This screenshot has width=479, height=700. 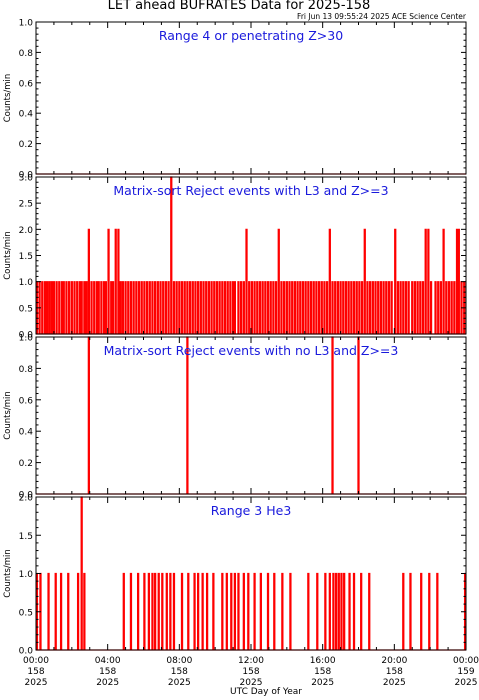 I want to click on x-tick-label: 08:00, so click(x=179, y=661).